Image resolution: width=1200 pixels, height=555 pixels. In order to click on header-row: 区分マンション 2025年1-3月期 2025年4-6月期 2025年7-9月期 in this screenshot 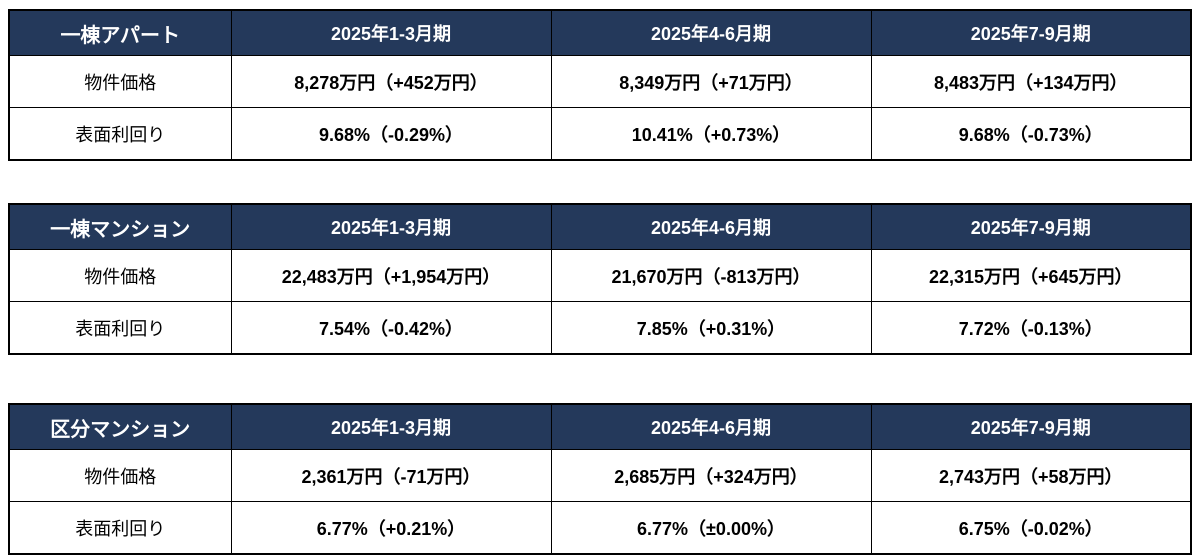, I will do `click(600, 426)`.